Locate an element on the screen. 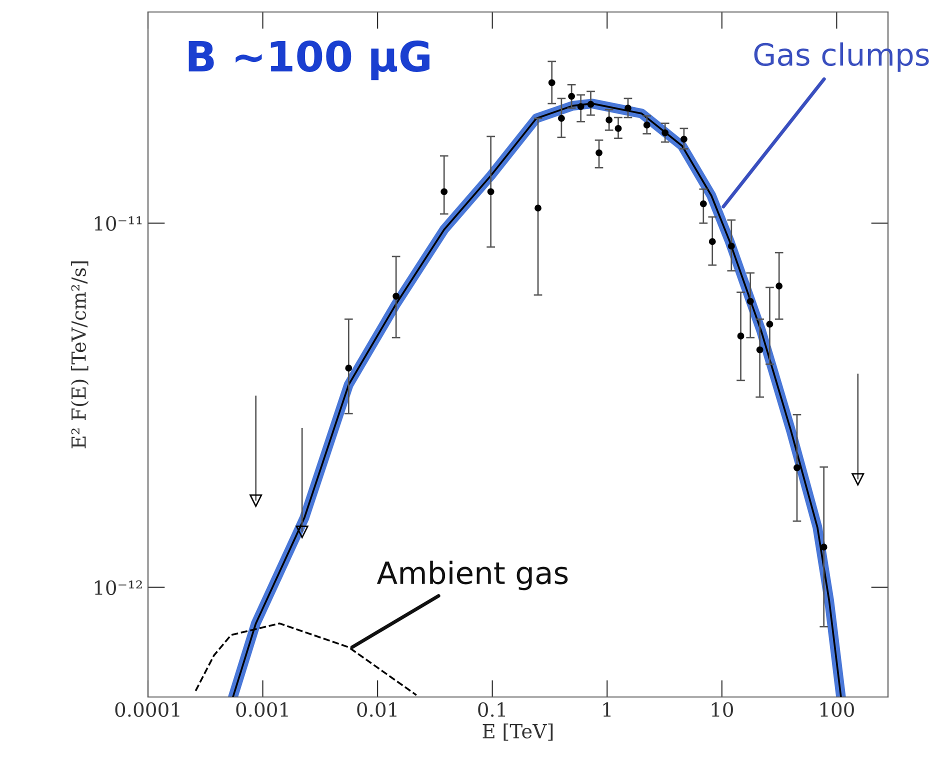 The width and height of the screenshot is (941, 772). x-tick-label: 0.0001 is located at coordinates (147, 709).